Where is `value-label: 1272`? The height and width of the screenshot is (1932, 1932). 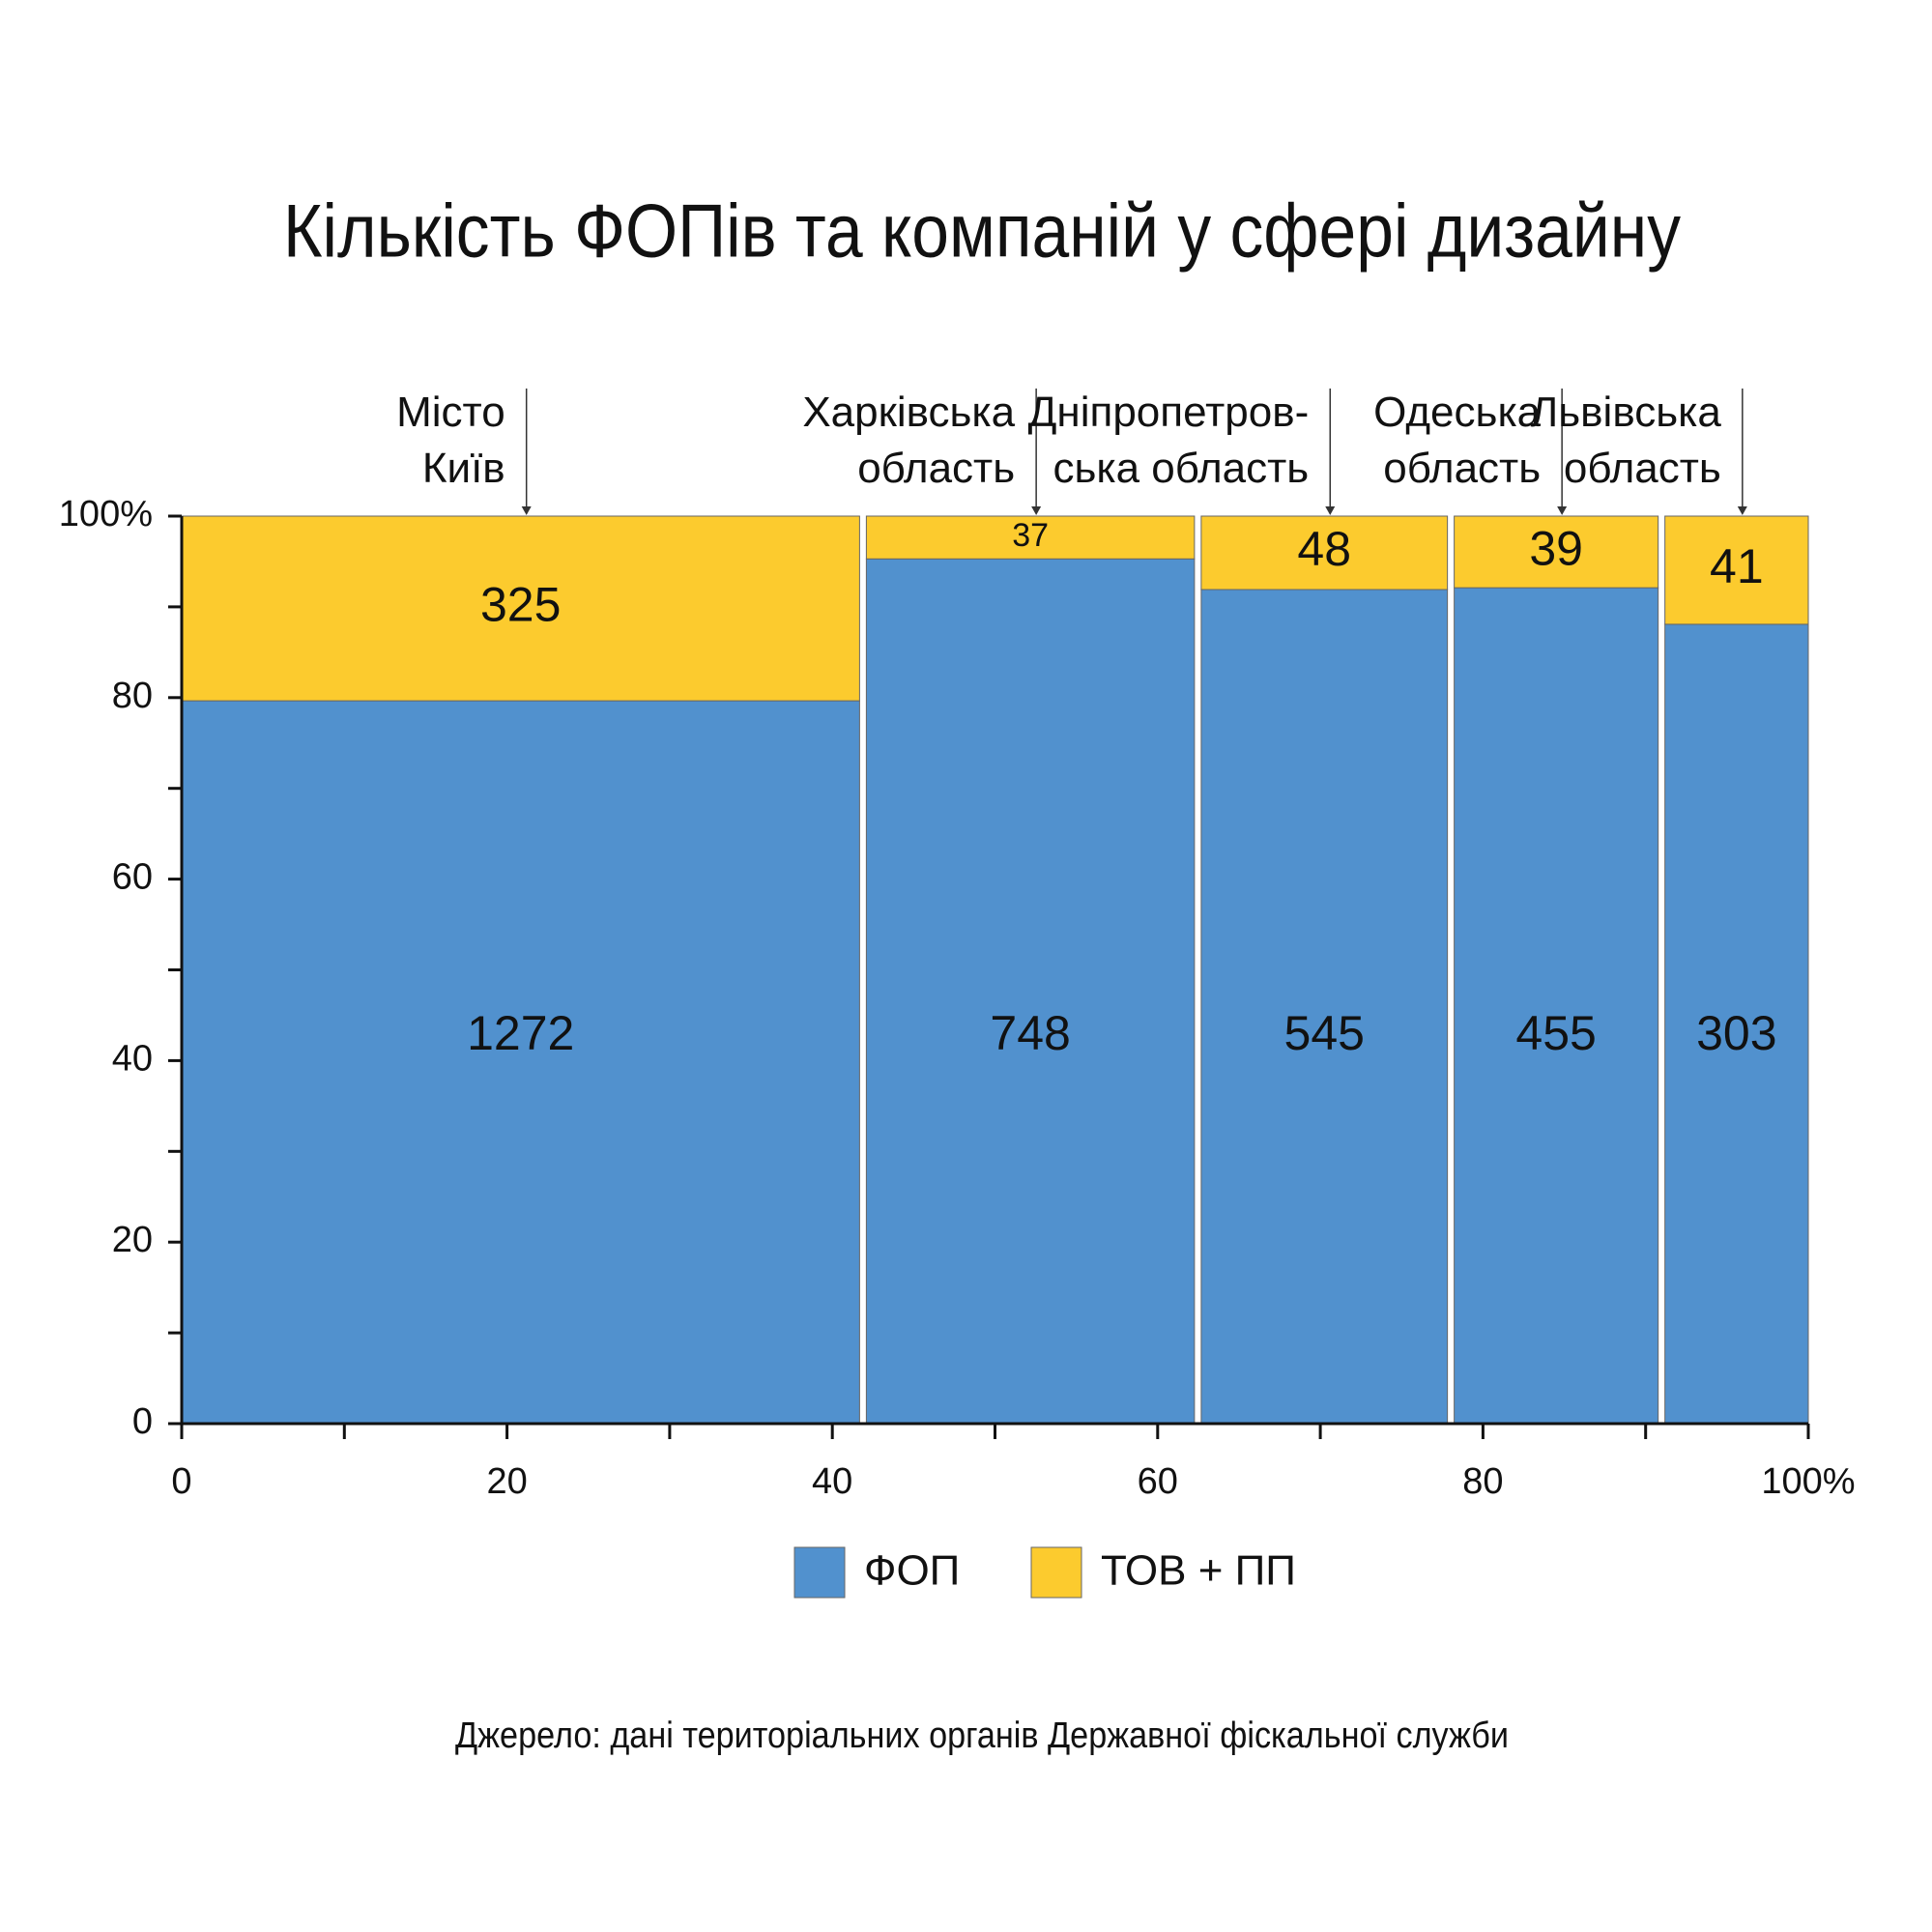 value-label: 1272 is located at coordinates (521, 1033).